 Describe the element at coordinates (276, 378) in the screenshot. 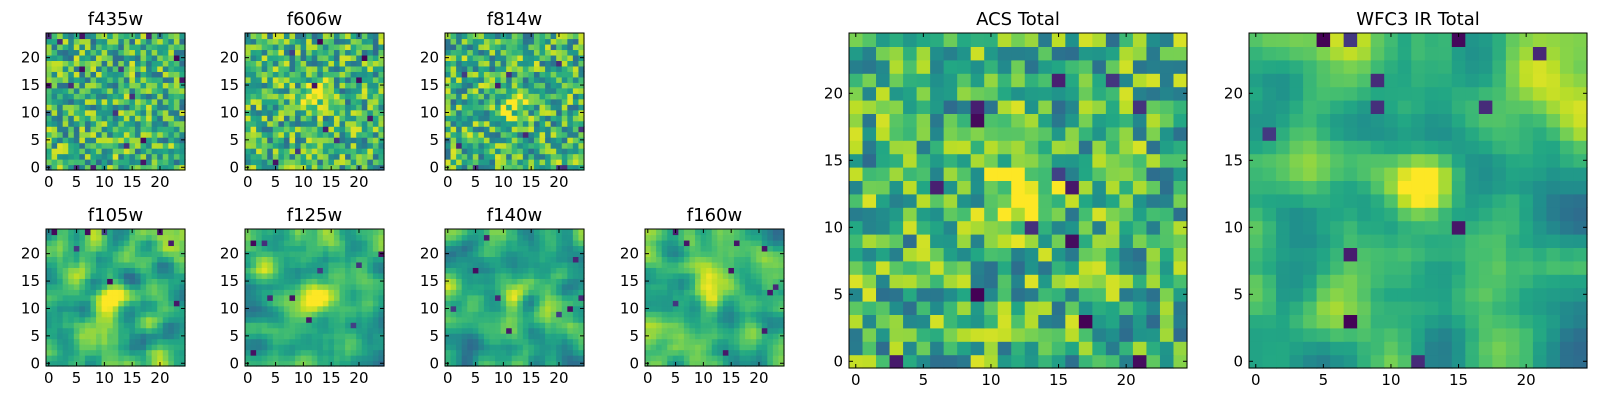

I see `x-tick-label: 5` at that location.